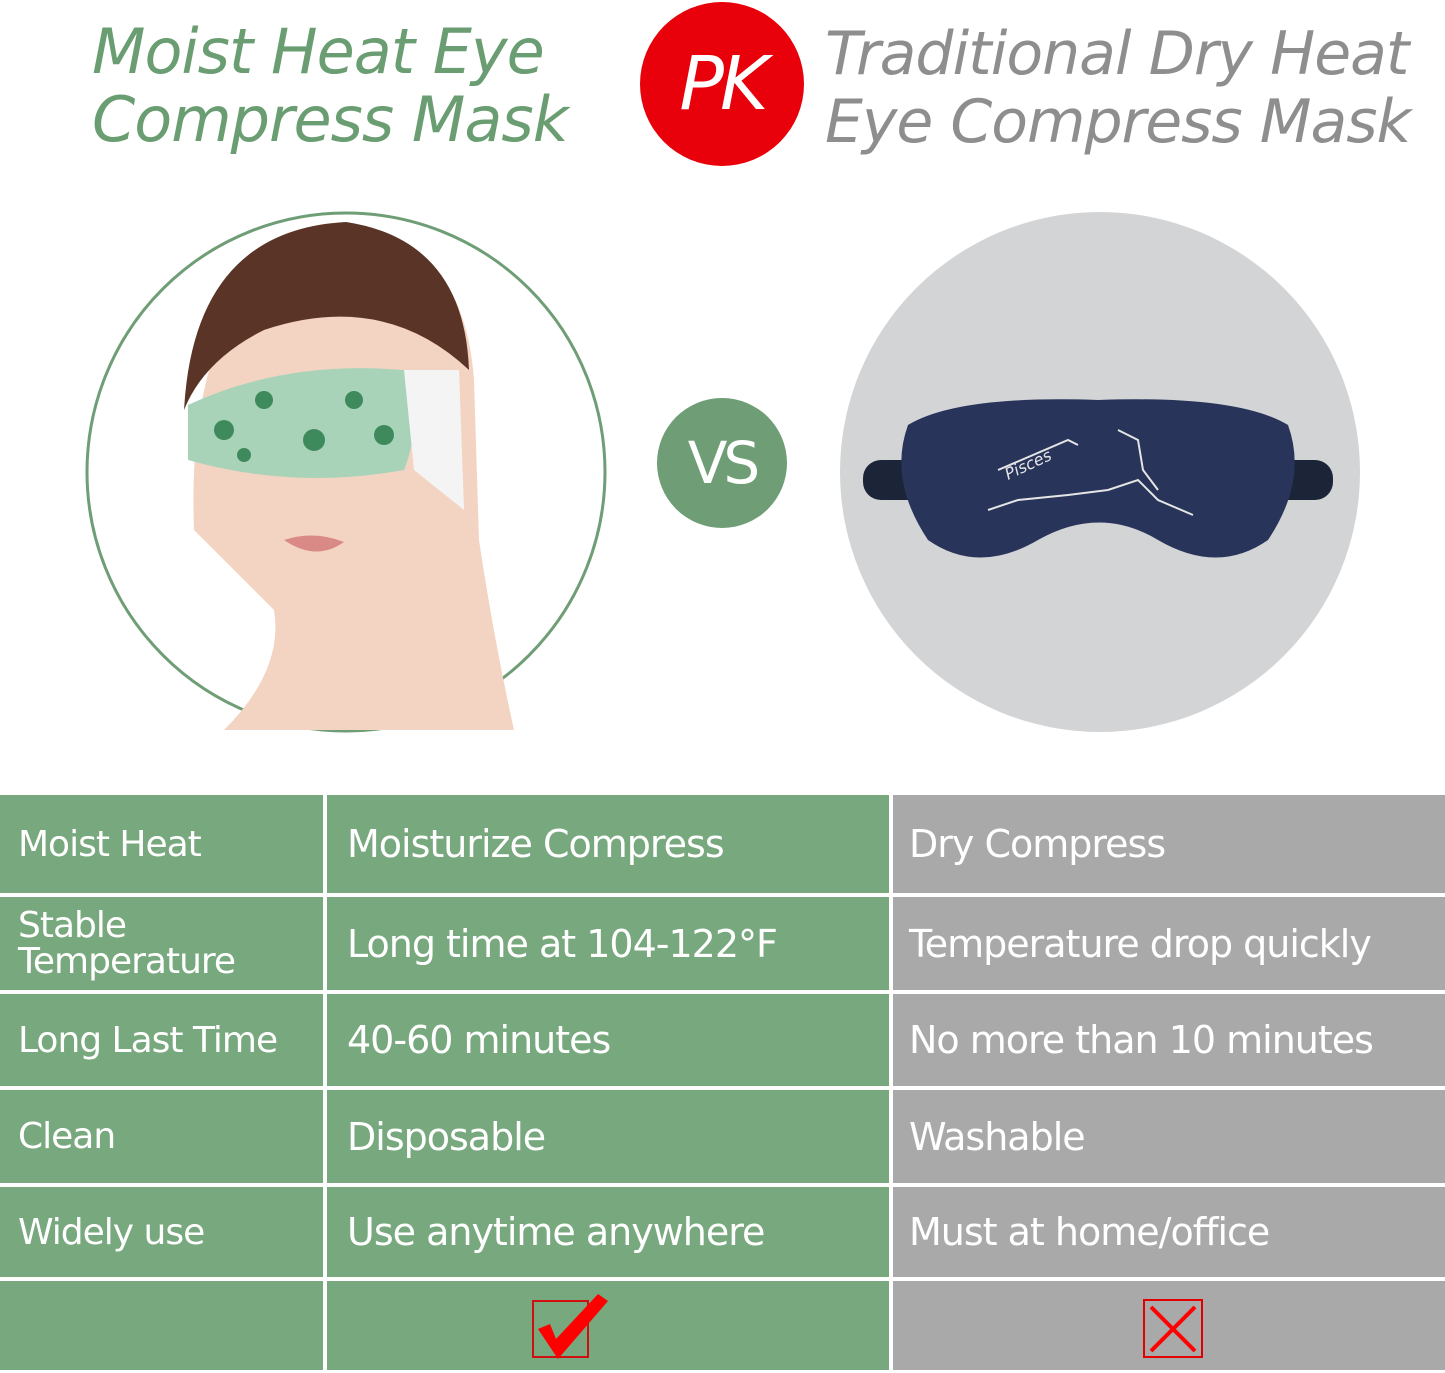 The image size is (1445, 1373). What do you see at coordinates (608, 1040) in the screenshot?
I see `moist-cell: 40-60 minutes` at bounding box center [608, 1040].